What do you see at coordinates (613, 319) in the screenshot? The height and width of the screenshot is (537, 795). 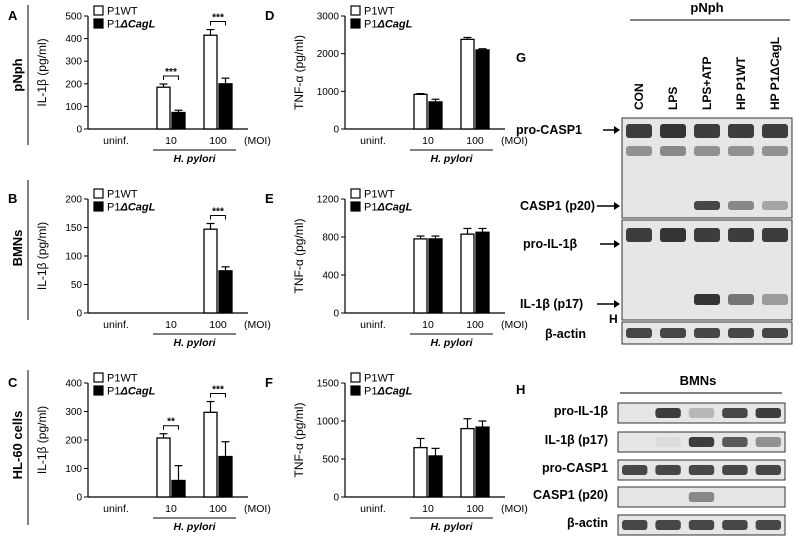 I see `stray-label-h: H` at bounding box center [613, 319].